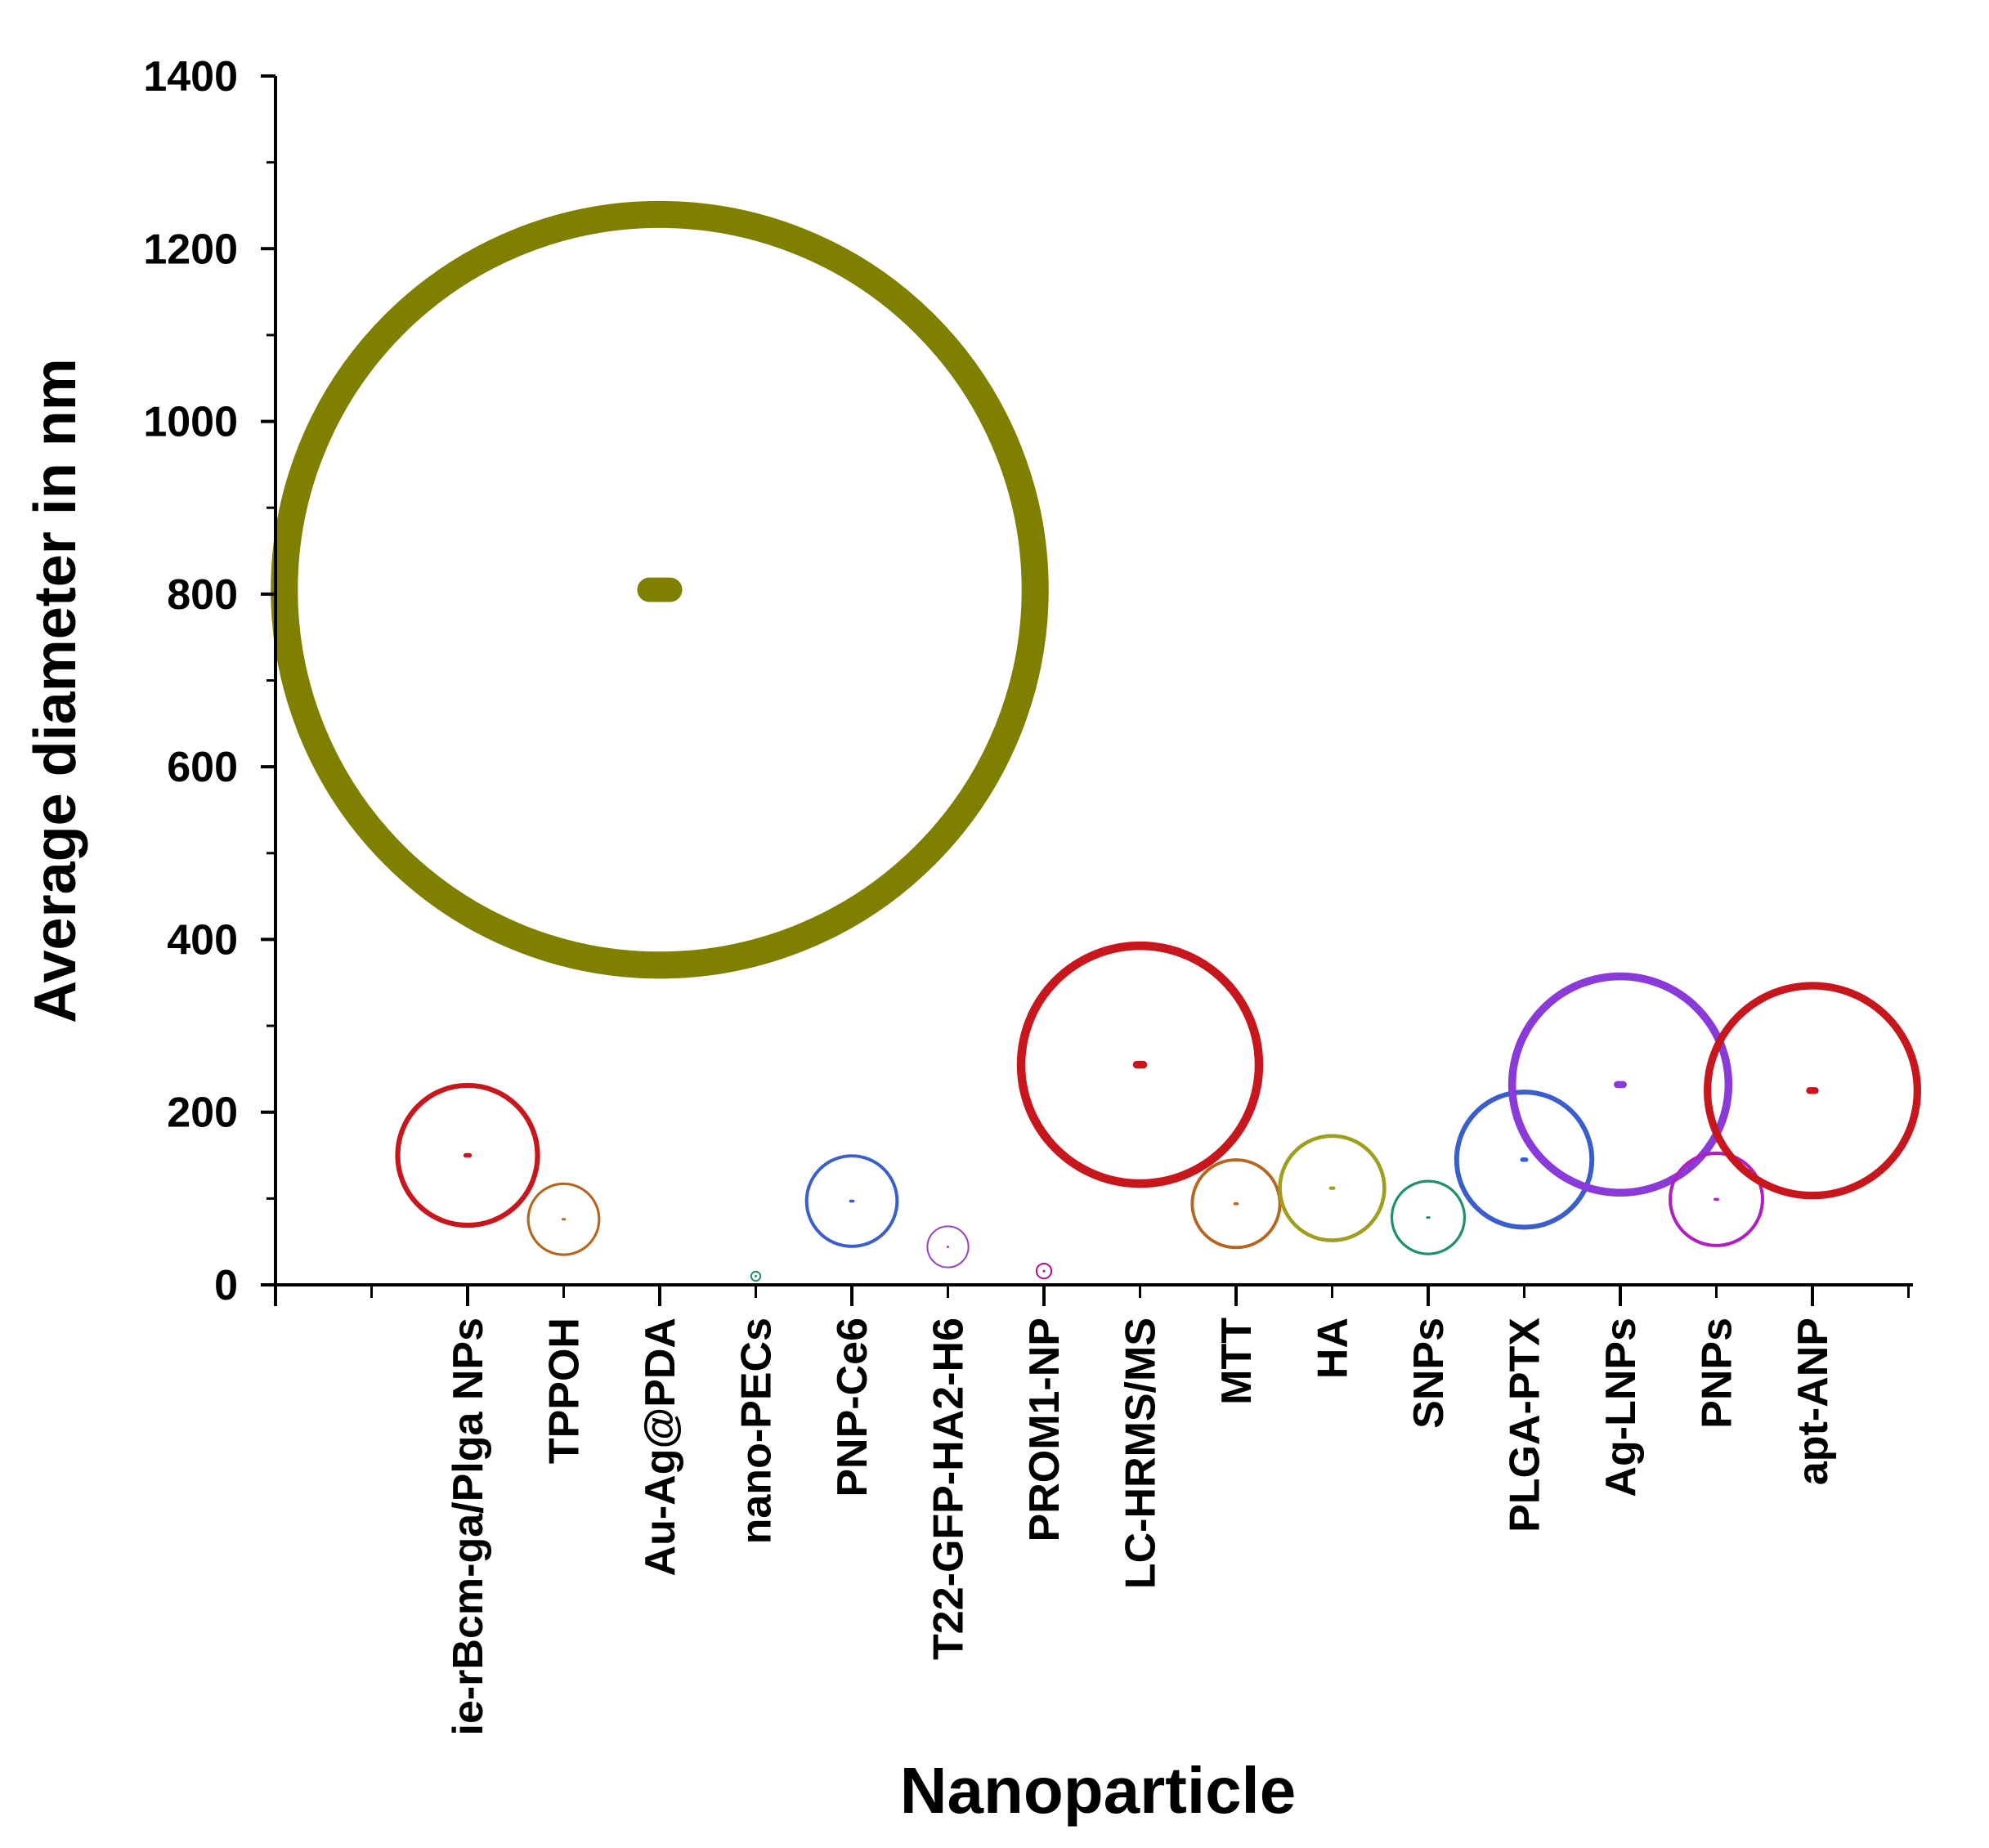 Image resolution: width=1989 pixels, height=1848 pixels. I want to click on bubble-center-mtt, so click(1236, 1203).